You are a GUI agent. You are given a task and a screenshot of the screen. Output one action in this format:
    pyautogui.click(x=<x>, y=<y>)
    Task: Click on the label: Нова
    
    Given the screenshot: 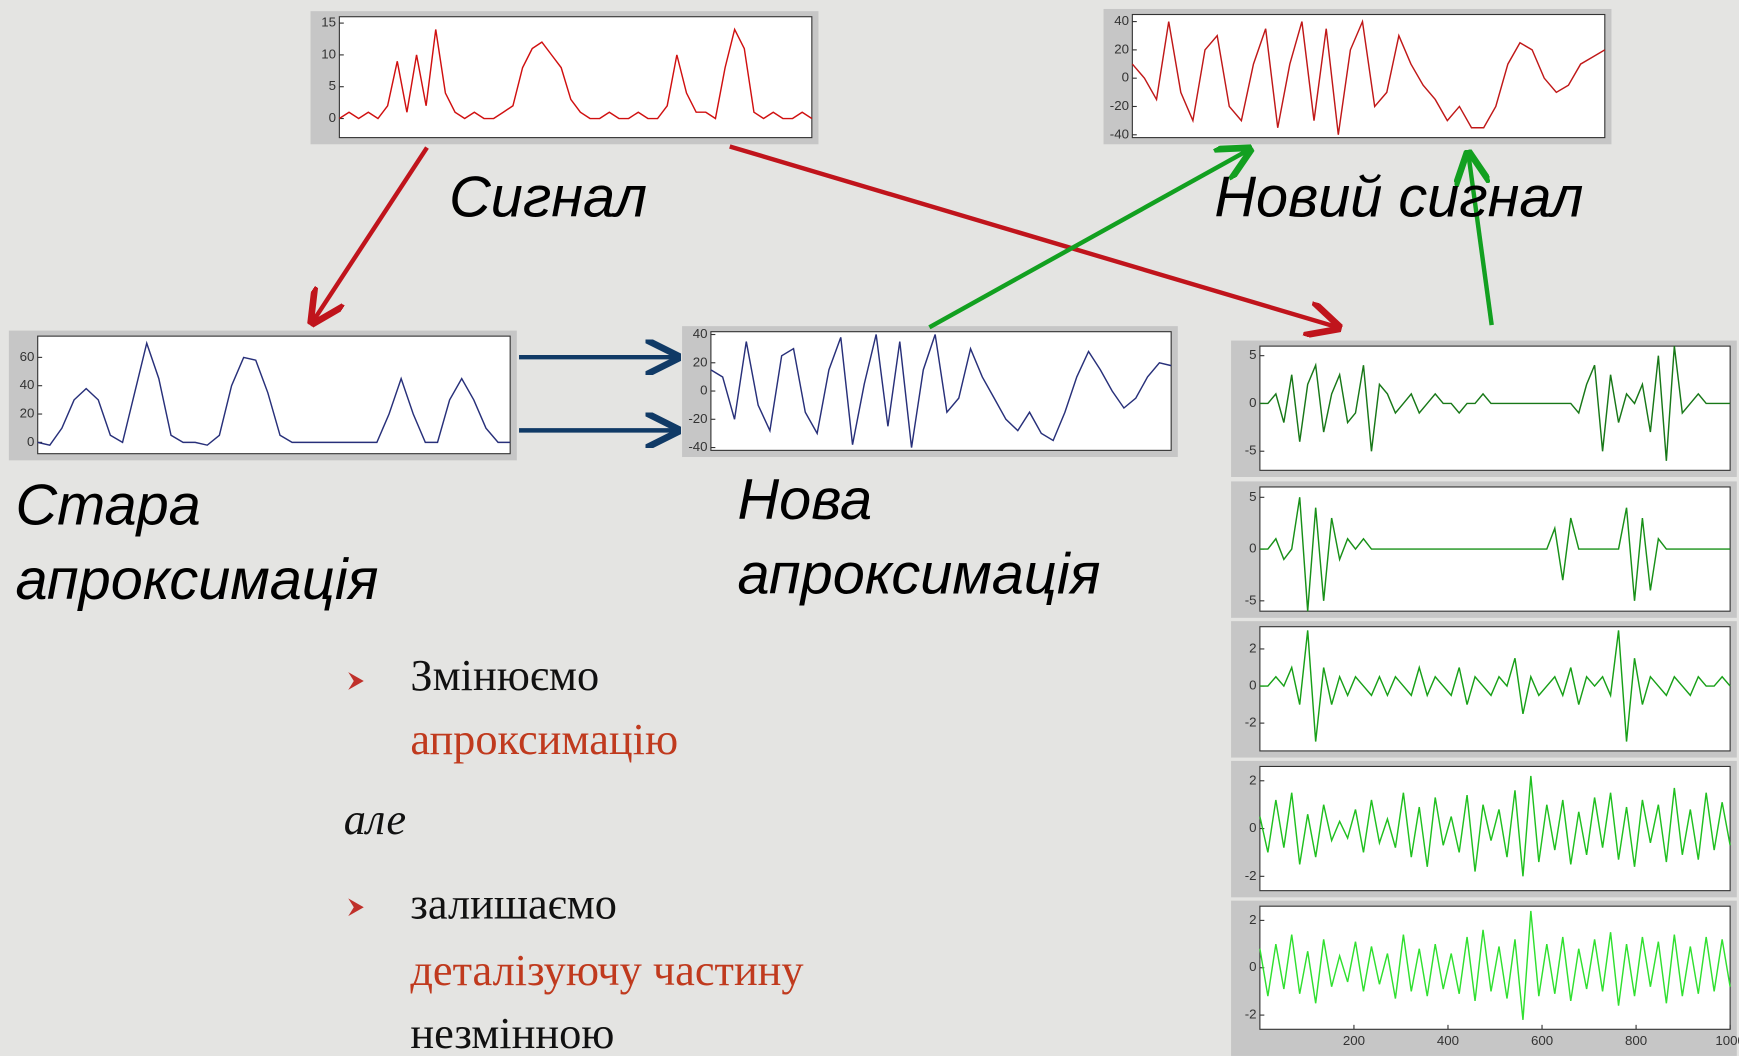 What is the action you would take?
    pyautogui.click(x=805, y=500)
    